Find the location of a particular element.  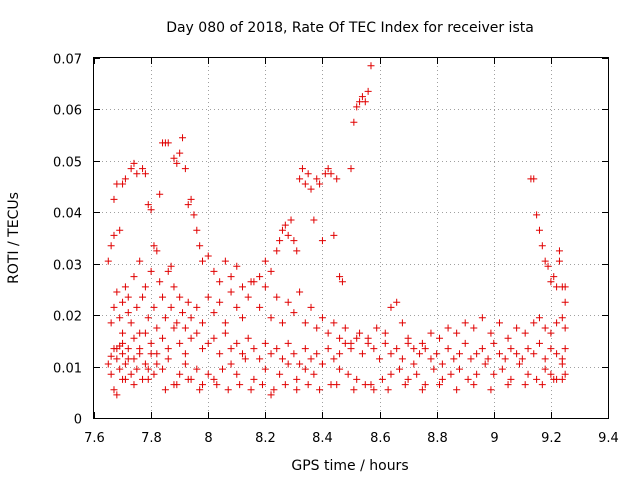

x-tick-label: 7.6 is located at coordinates (94, 438).